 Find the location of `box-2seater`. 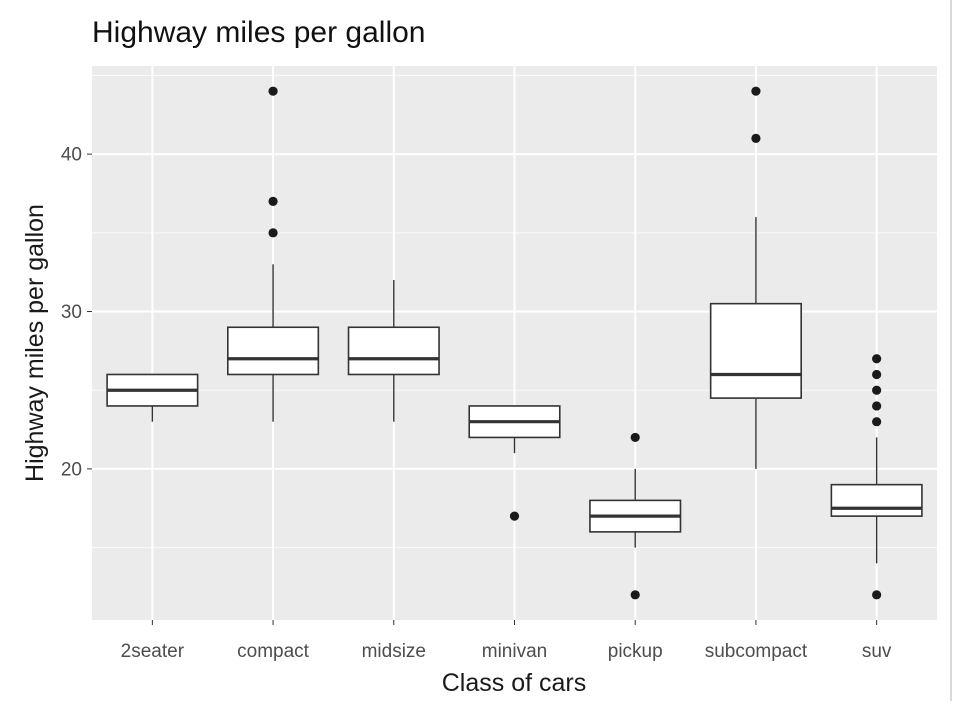

box-2seater is located at coordinates (152, 397).